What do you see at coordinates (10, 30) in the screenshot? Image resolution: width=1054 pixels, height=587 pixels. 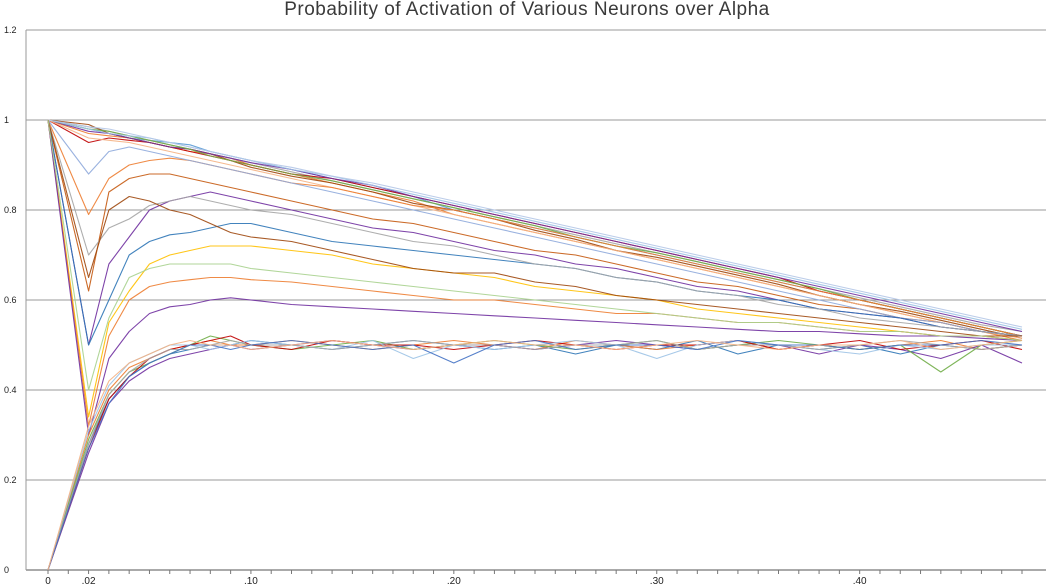 I see `y-tick-label: 1.2` at bounding box center [10, 30].